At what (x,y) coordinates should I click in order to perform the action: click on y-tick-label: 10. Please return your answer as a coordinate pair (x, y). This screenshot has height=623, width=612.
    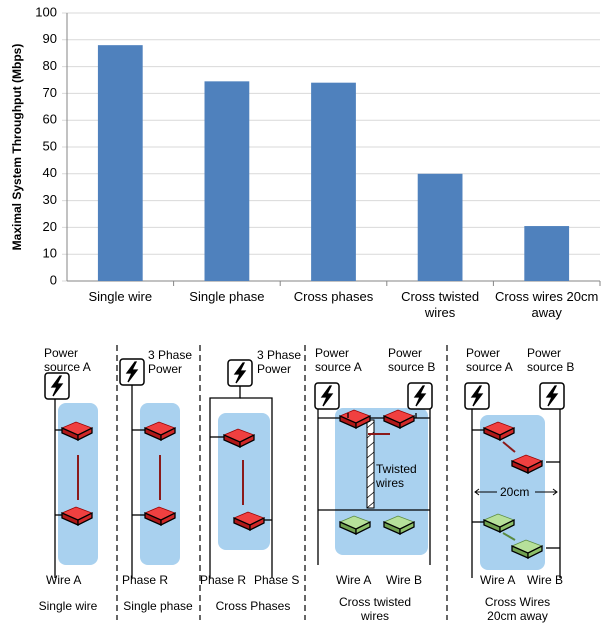
    Looking at the image, I should click on (50, 253).